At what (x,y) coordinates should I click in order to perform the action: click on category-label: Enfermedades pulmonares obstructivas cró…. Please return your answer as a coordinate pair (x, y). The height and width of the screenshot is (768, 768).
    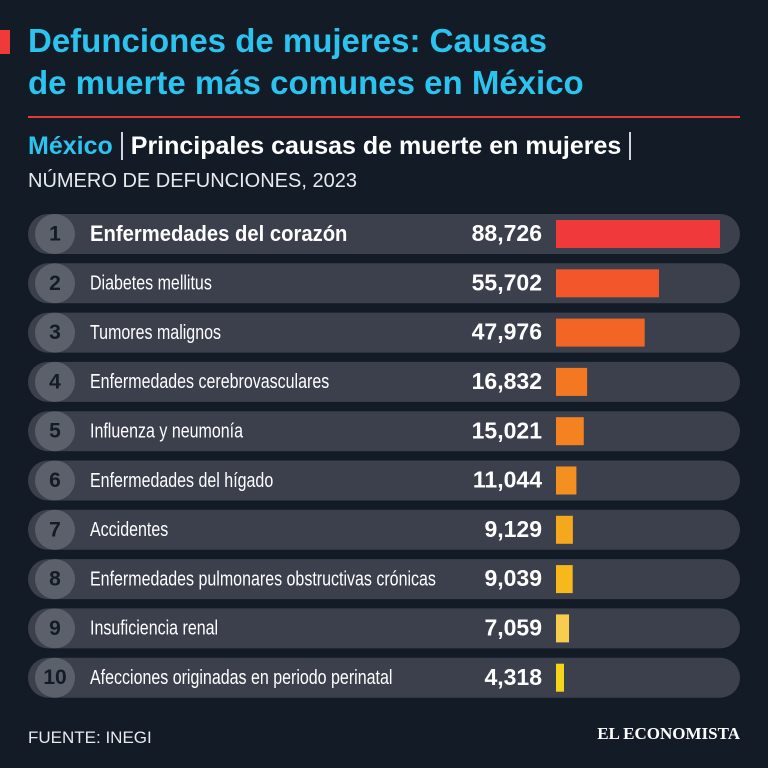
    Looking at the image, I should click on (263, 579).